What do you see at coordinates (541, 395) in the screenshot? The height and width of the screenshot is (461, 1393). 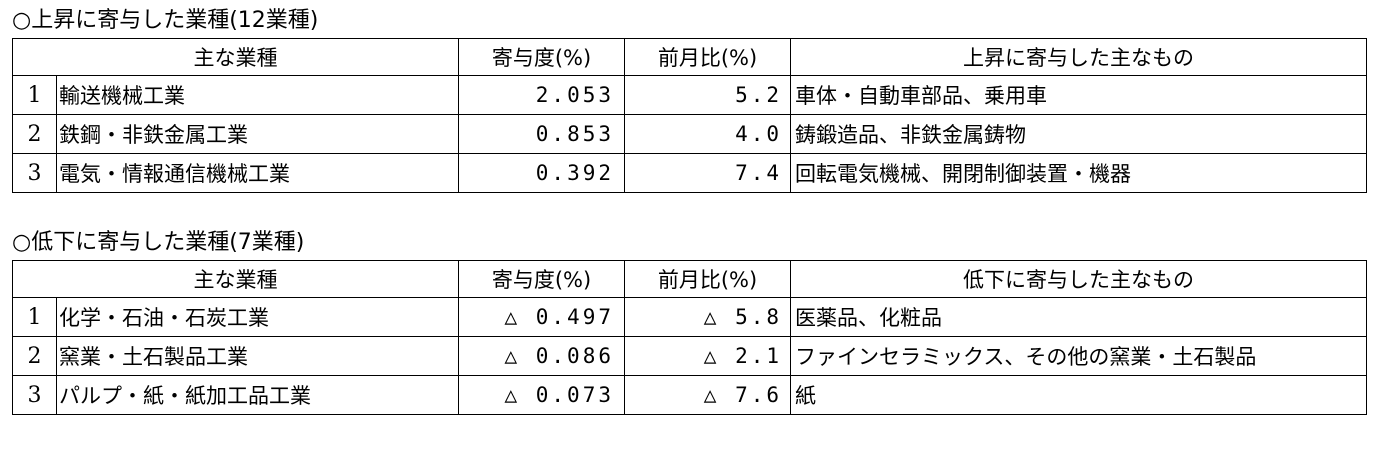 I see `contribution-value: △ 0.073` at bounding box center [541, 395].